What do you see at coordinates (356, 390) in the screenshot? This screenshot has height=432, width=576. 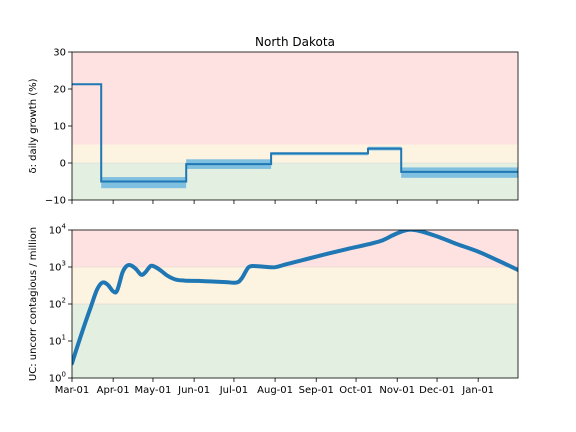 I see `bottom-xtick-label: Oct-01` at bounding box center [356, 390].